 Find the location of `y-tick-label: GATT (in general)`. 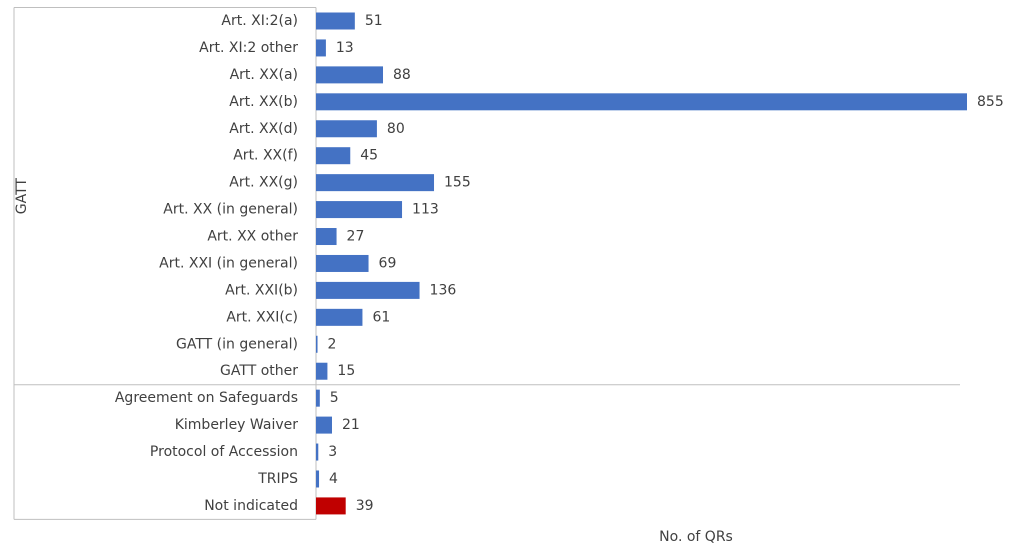

y-tick-label: GATT (in general) is located at coordinates (237, 344).